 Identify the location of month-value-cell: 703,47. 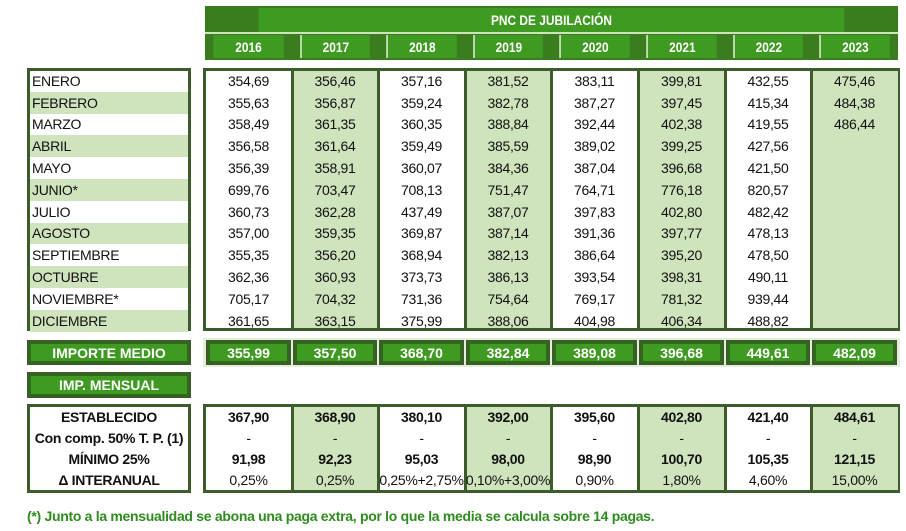
(335, 189).